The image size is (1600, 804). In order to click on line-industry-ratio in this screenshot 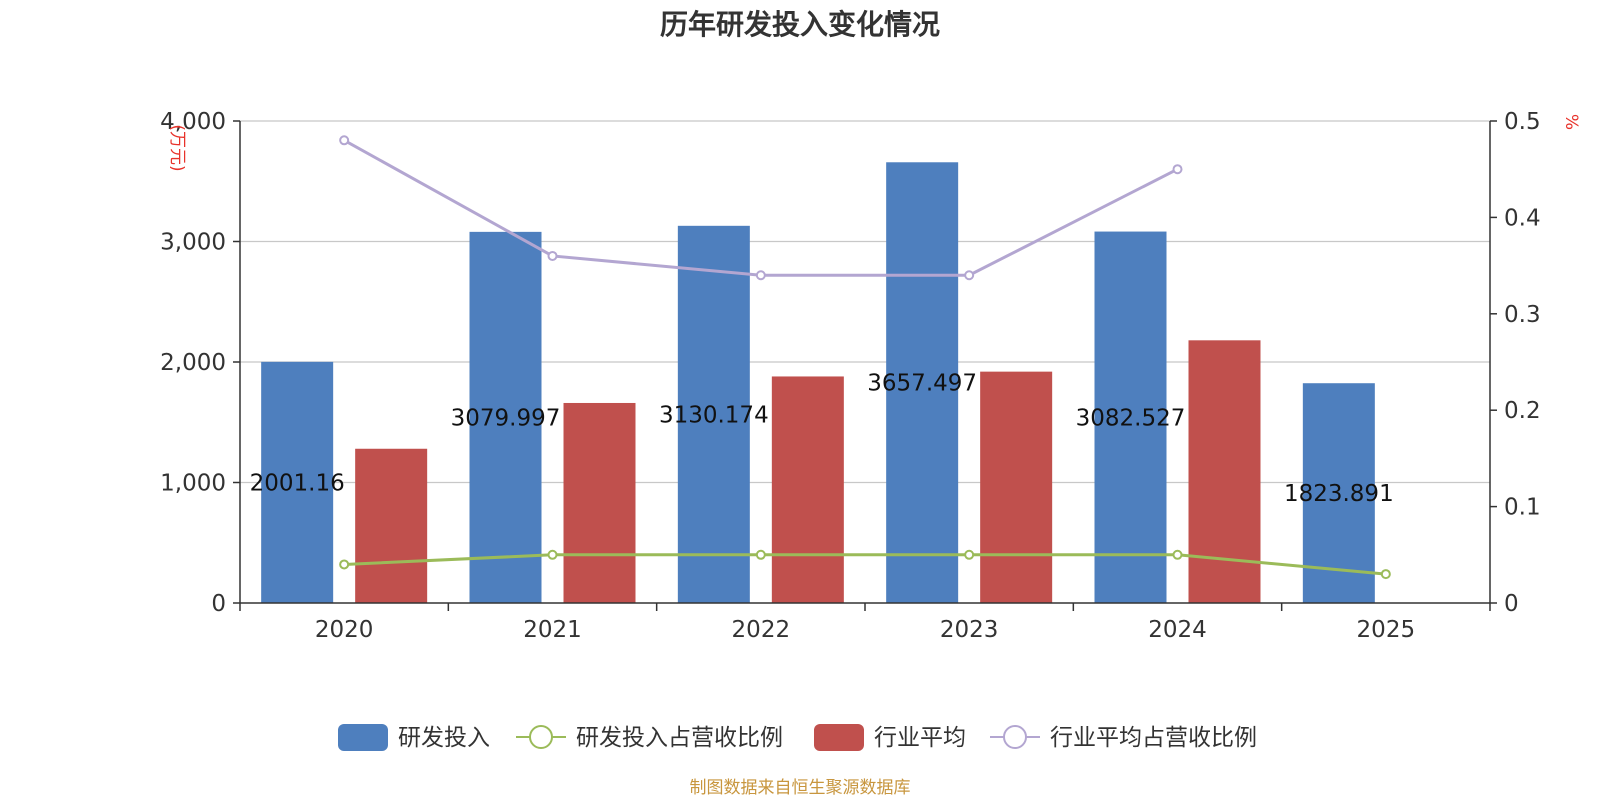, I will do `click(761, 207)`.